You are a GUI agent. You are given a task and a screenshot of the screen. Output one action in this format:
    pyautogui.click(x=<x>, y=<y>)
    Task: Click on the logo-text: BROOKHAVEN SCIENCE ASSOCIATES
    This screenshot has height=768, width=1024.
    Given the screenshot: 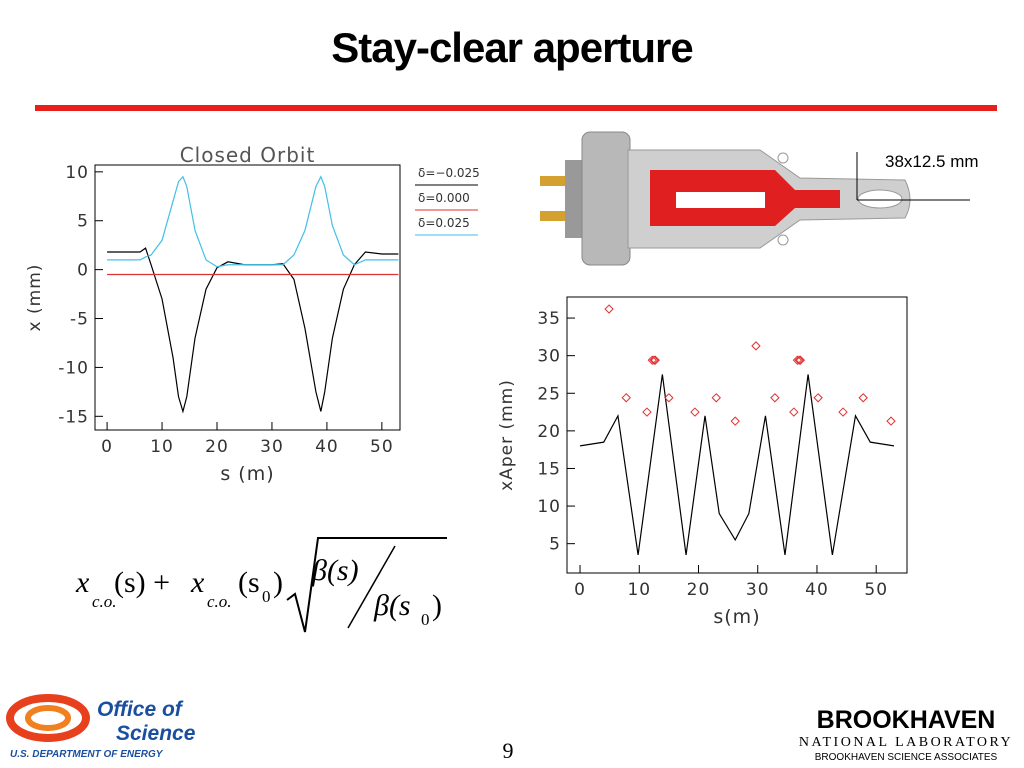 What is the action you would take?
    pyautogui.click(x=906, y=757)
    